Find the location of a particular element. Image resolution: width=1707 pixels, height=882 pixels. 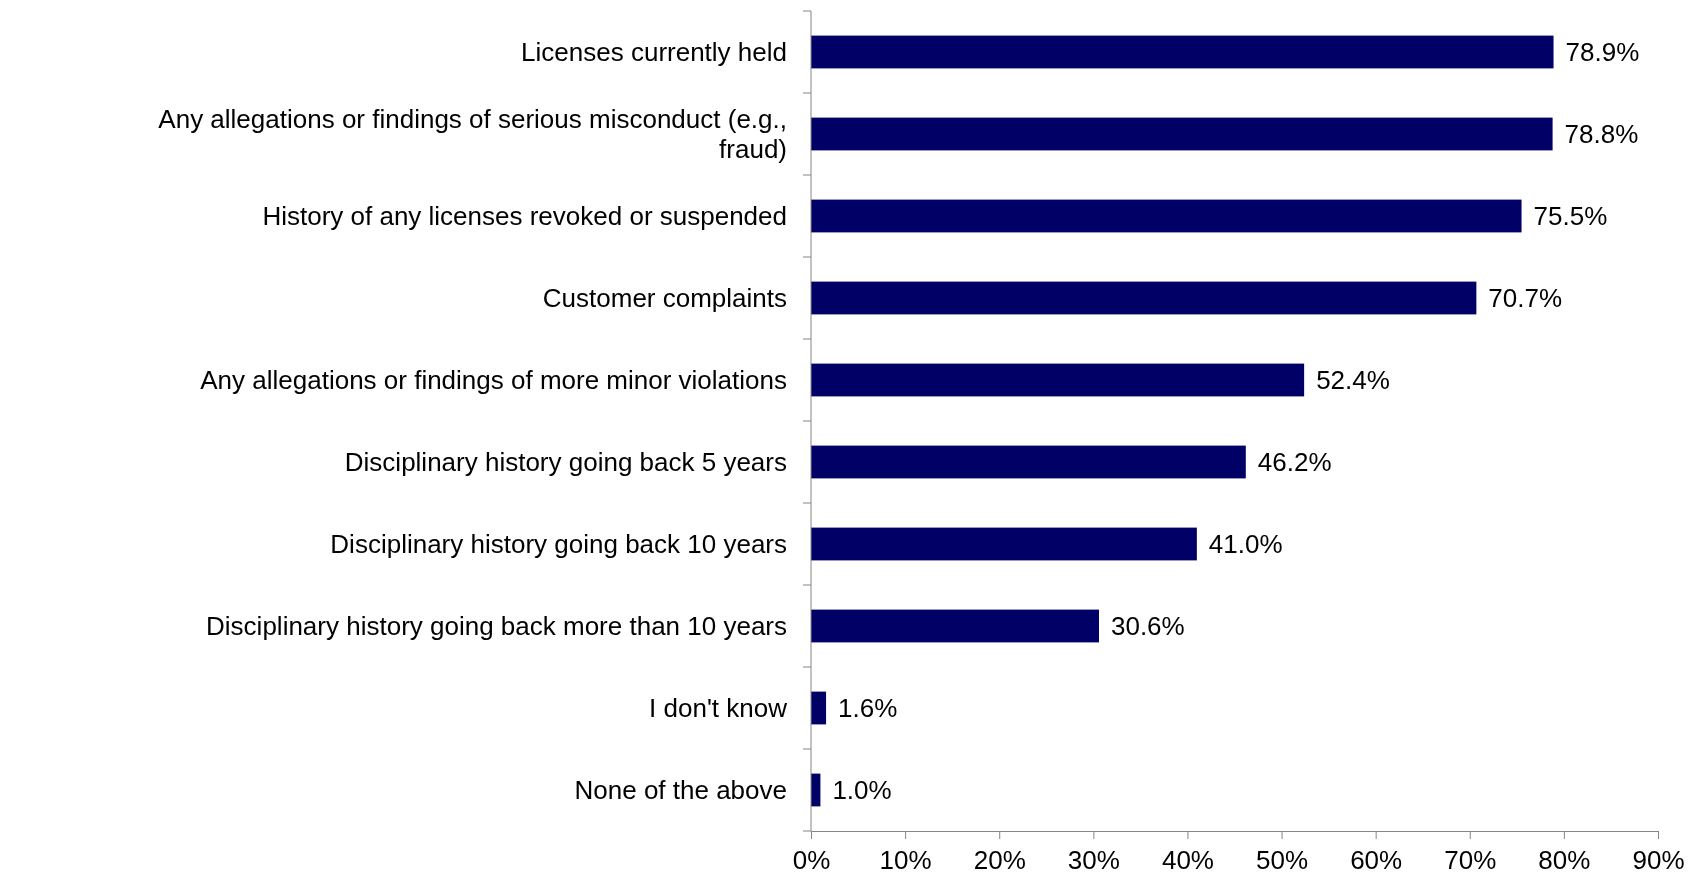

data-label: 75.5% is located at coordinates (1570, 216).